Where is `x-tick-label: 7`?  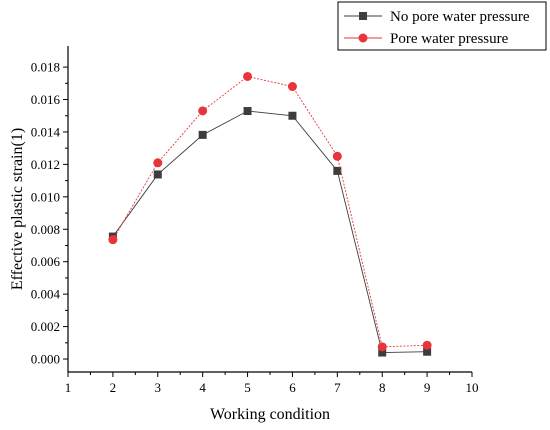 x-tick-label: 7 is located at coordinates (337, 387).